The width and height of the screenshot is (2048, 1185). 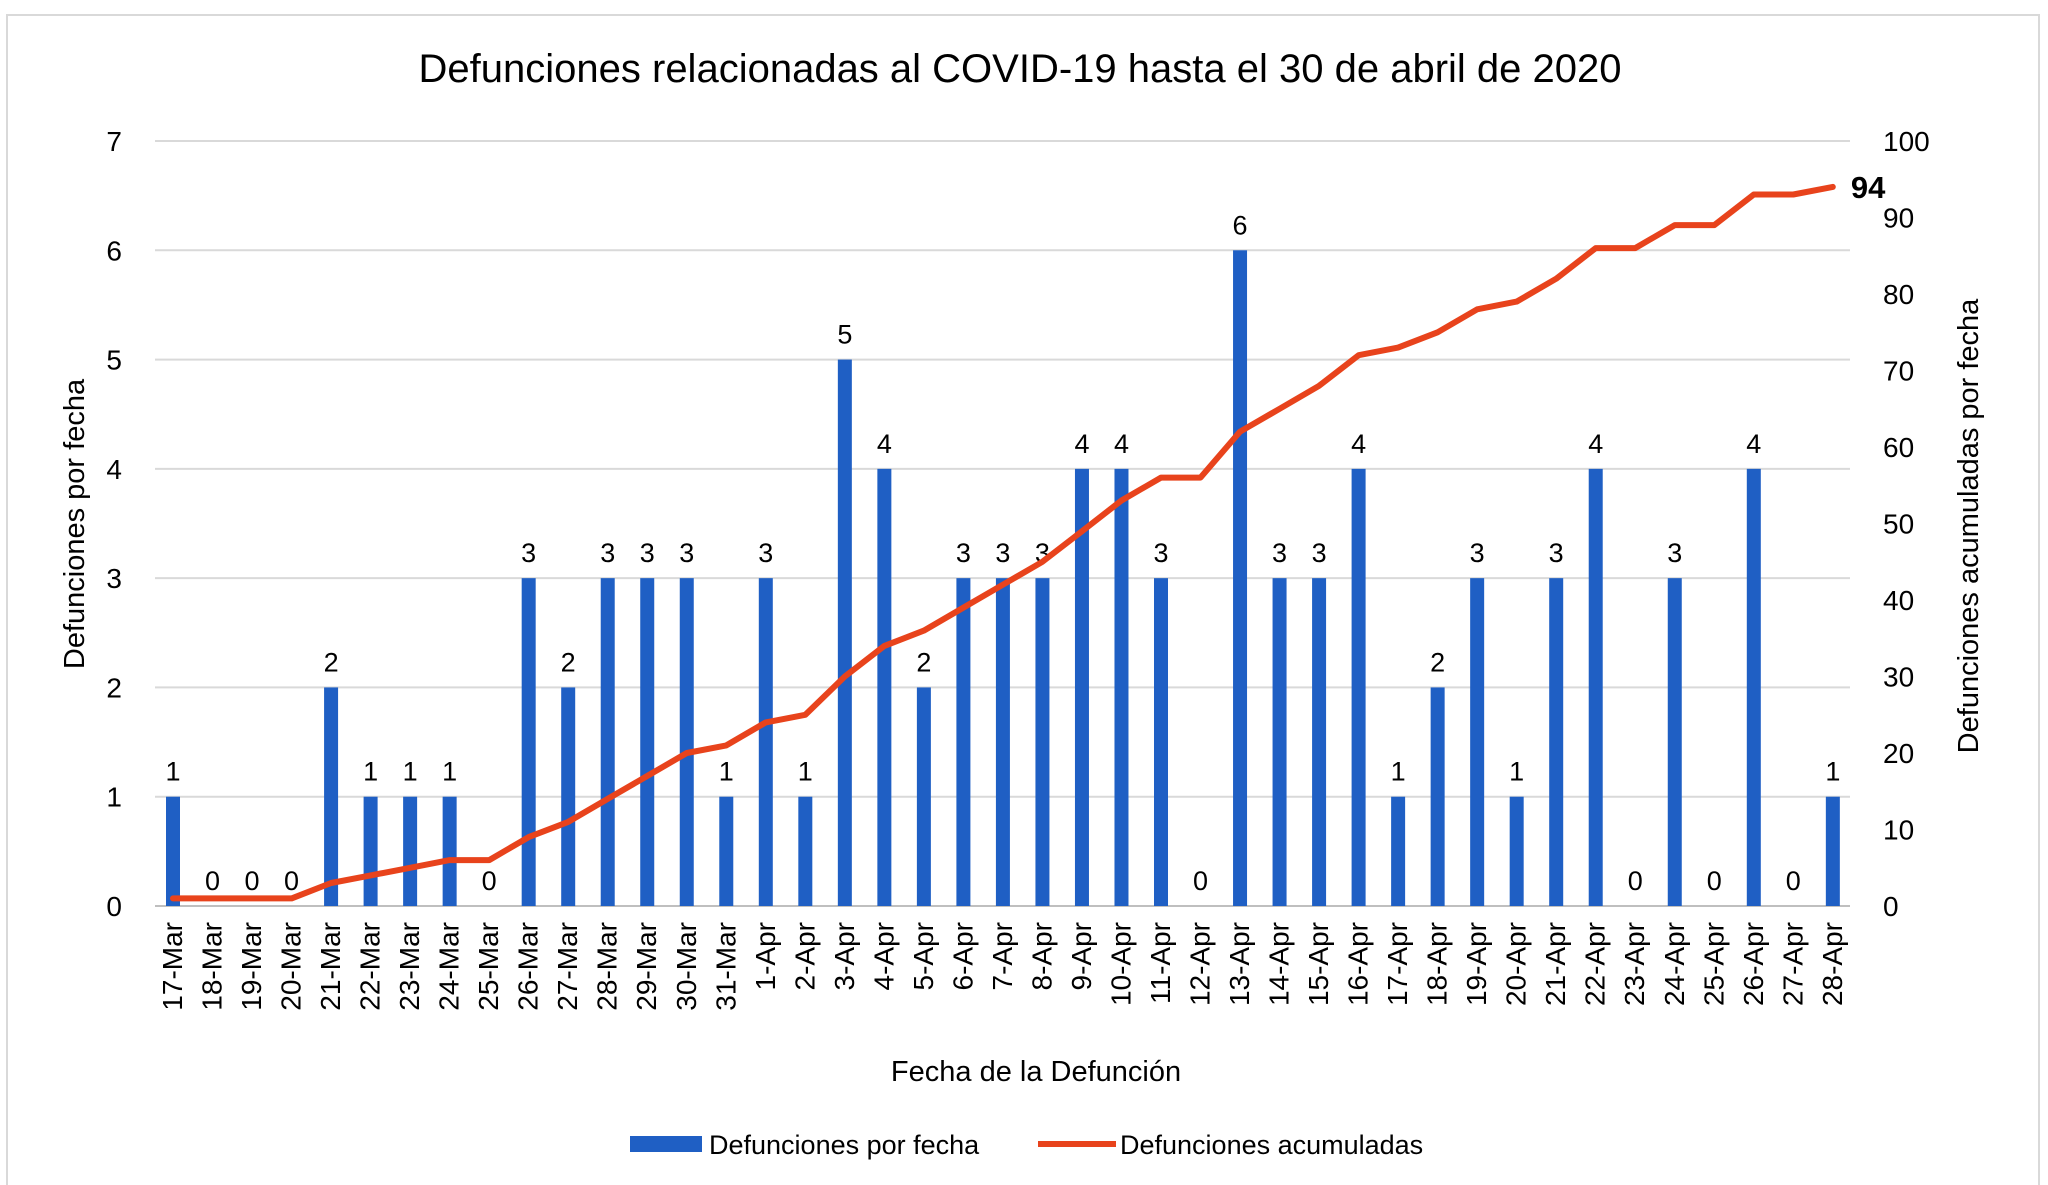 I want to click on x-tick-label: 11-Apr, so click(x=1160, y=963).